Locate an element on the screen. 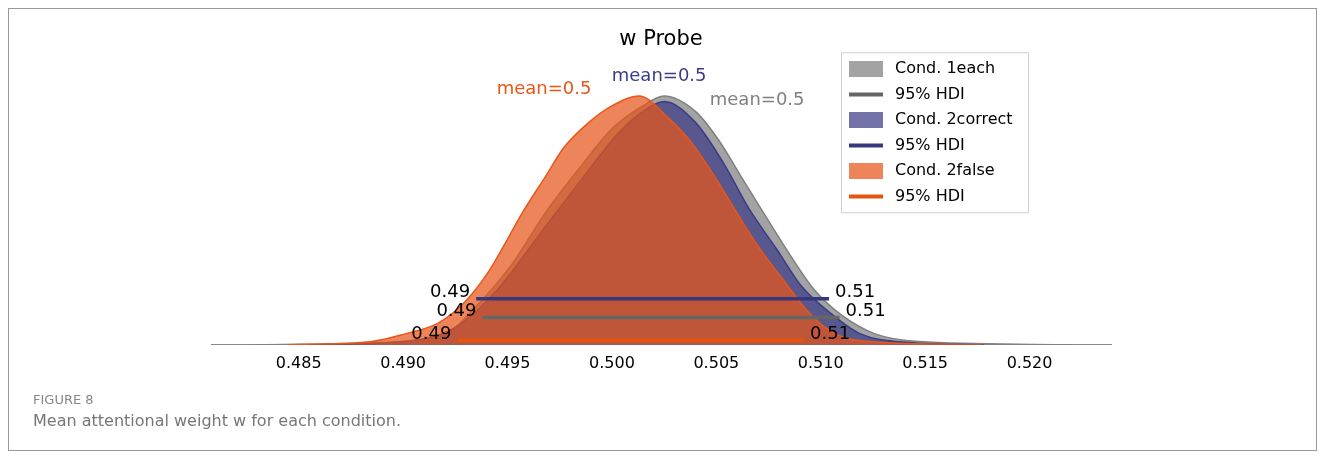  x-tick-label: 0.505 is located at coordinates (716, 362).